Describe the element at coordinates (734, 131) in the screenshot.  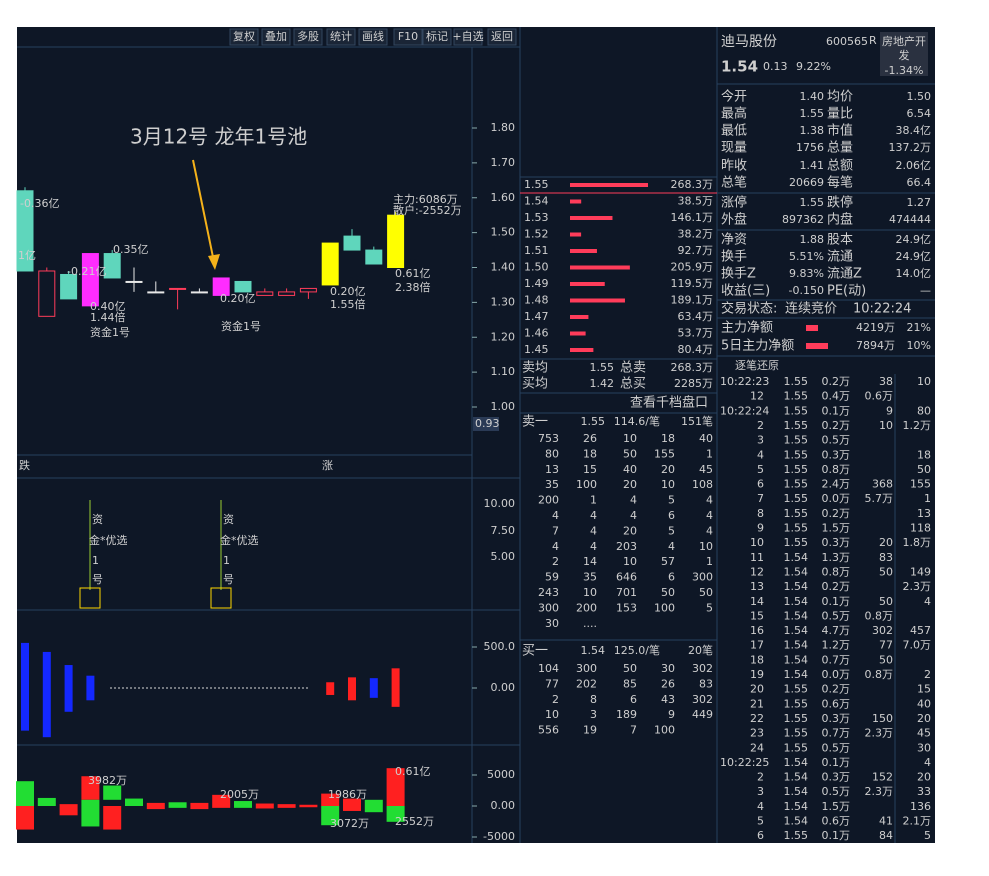
I see `stat-label: 最低` at that location.